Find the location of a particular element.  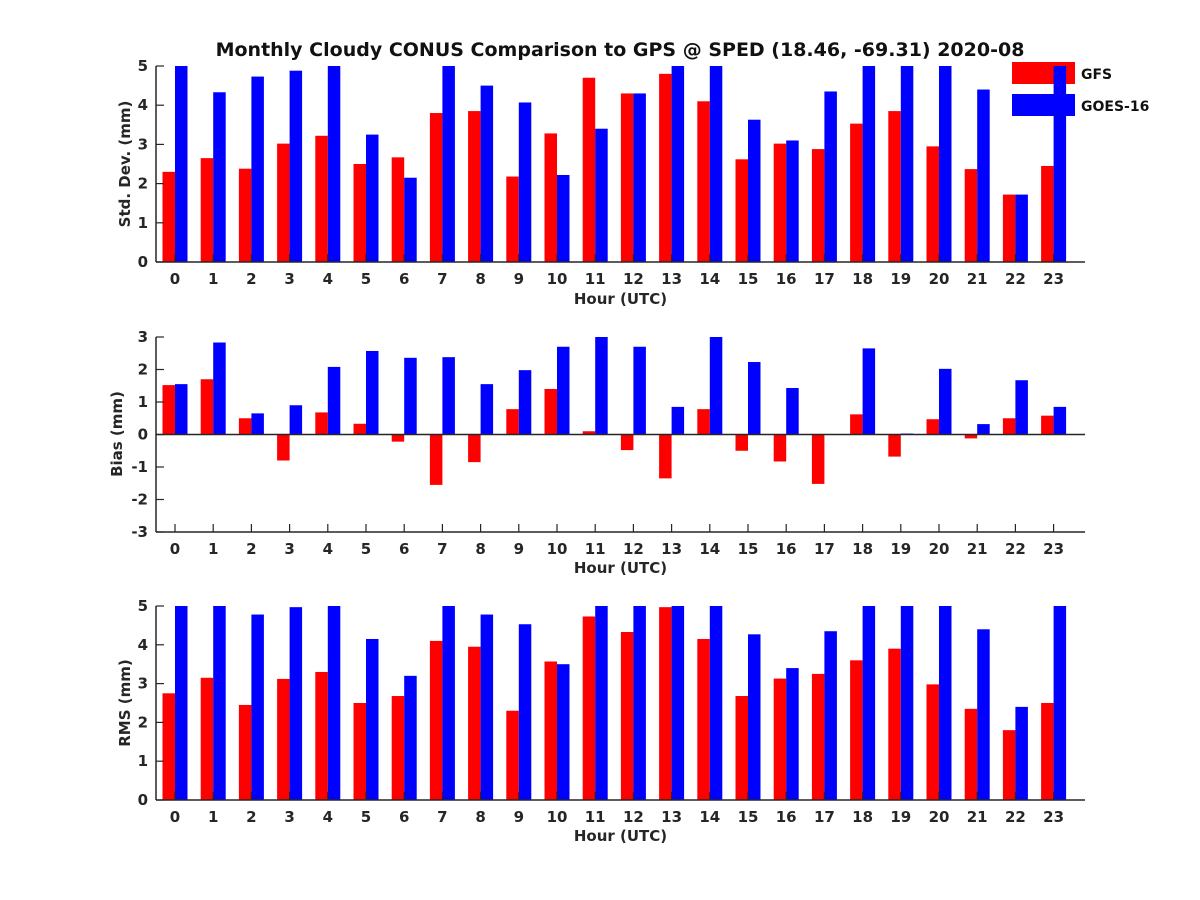

x-tick-label: 9 is located at coordinates (519, 549).